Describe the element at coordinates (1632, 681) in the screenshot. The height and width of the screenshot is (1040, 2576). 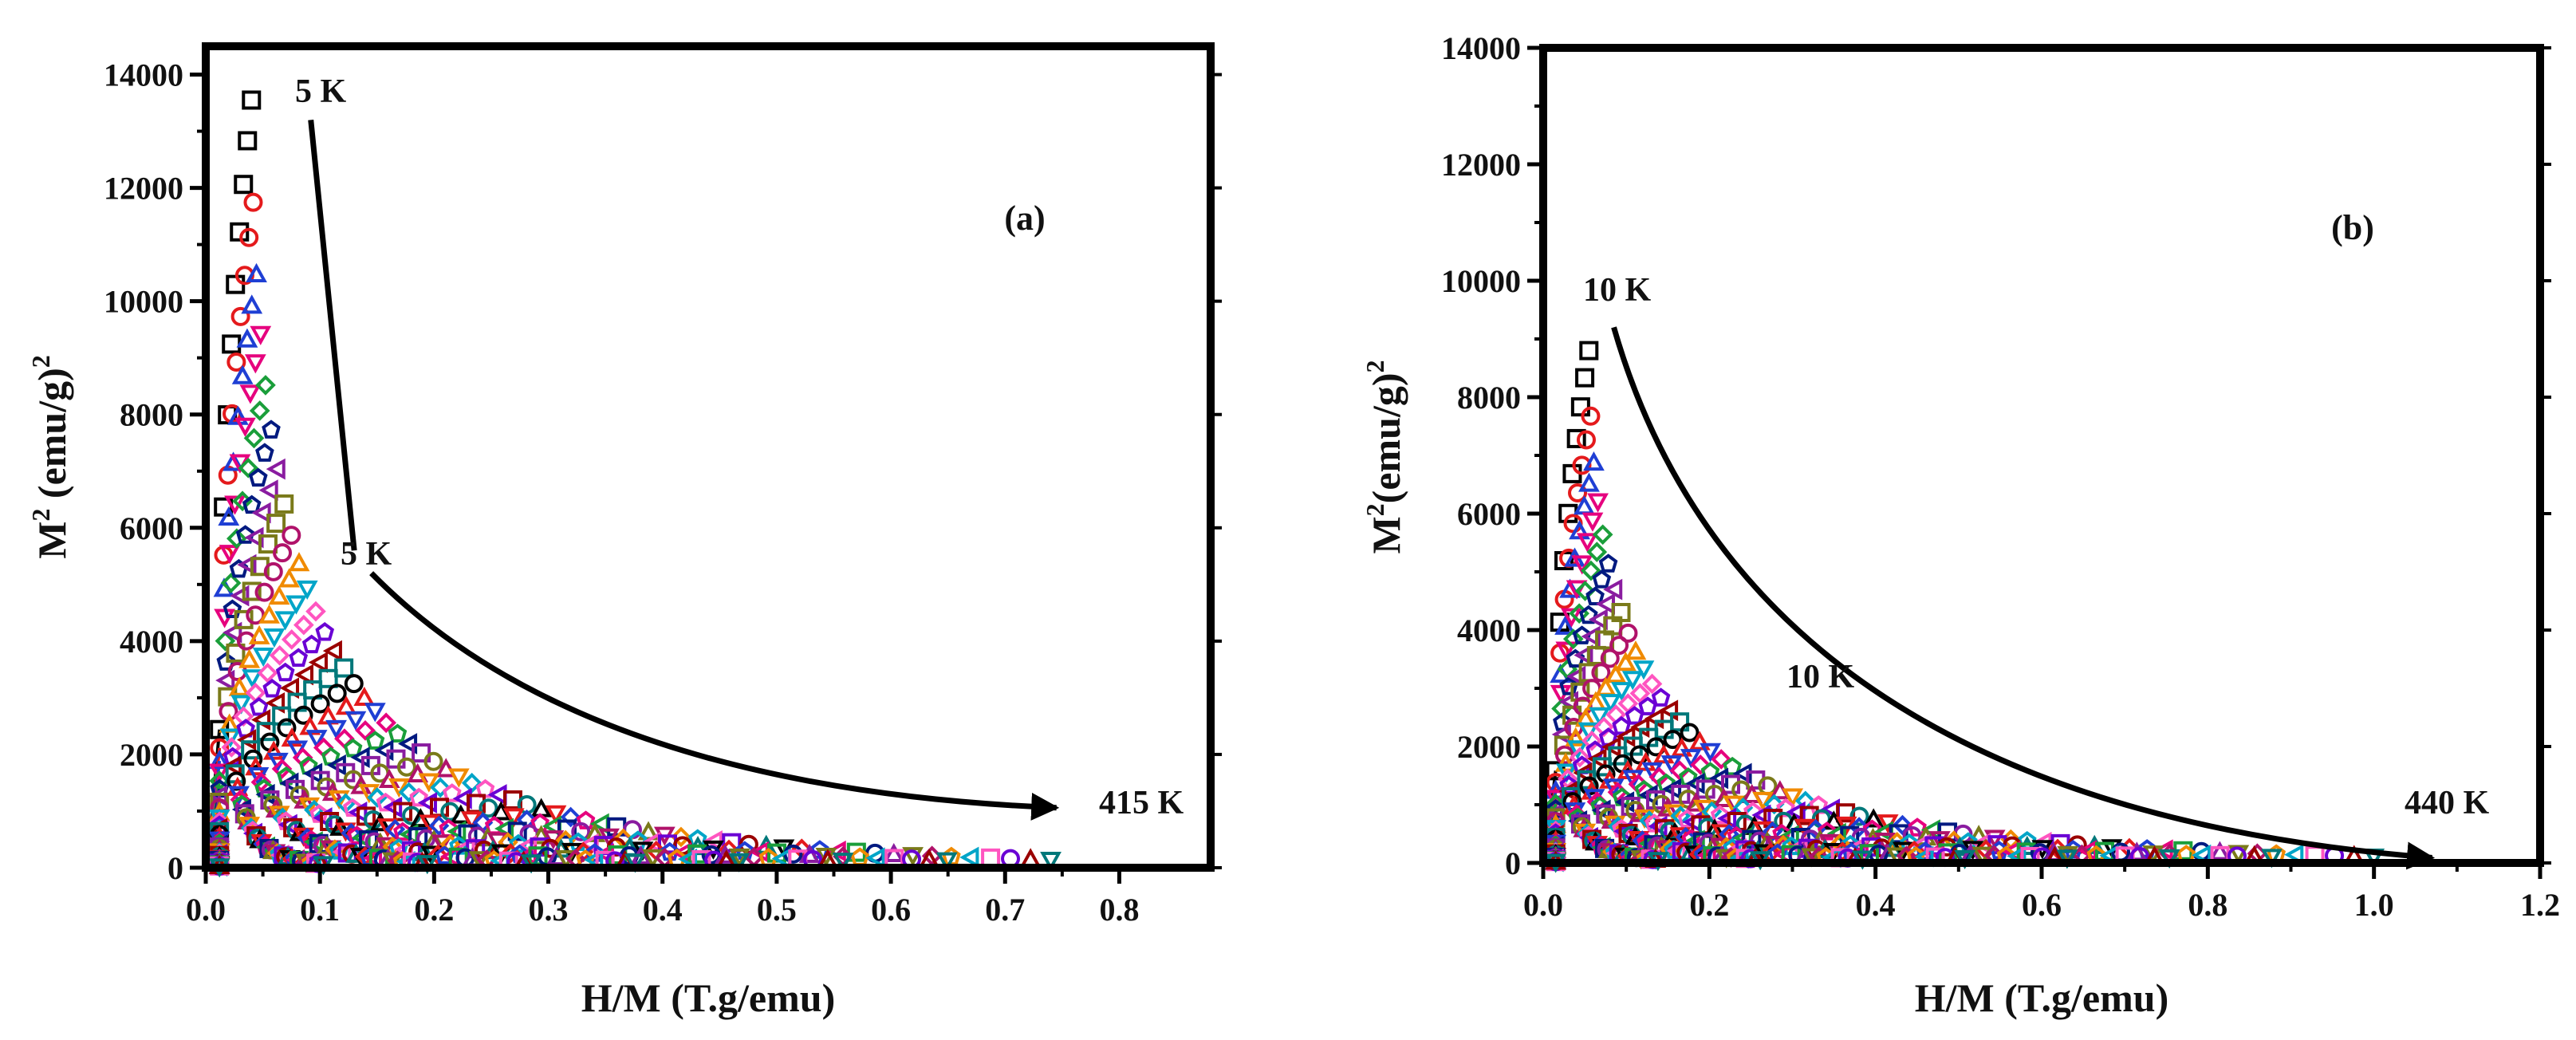
I see `panel-b-isotherm-11-point` at that location.